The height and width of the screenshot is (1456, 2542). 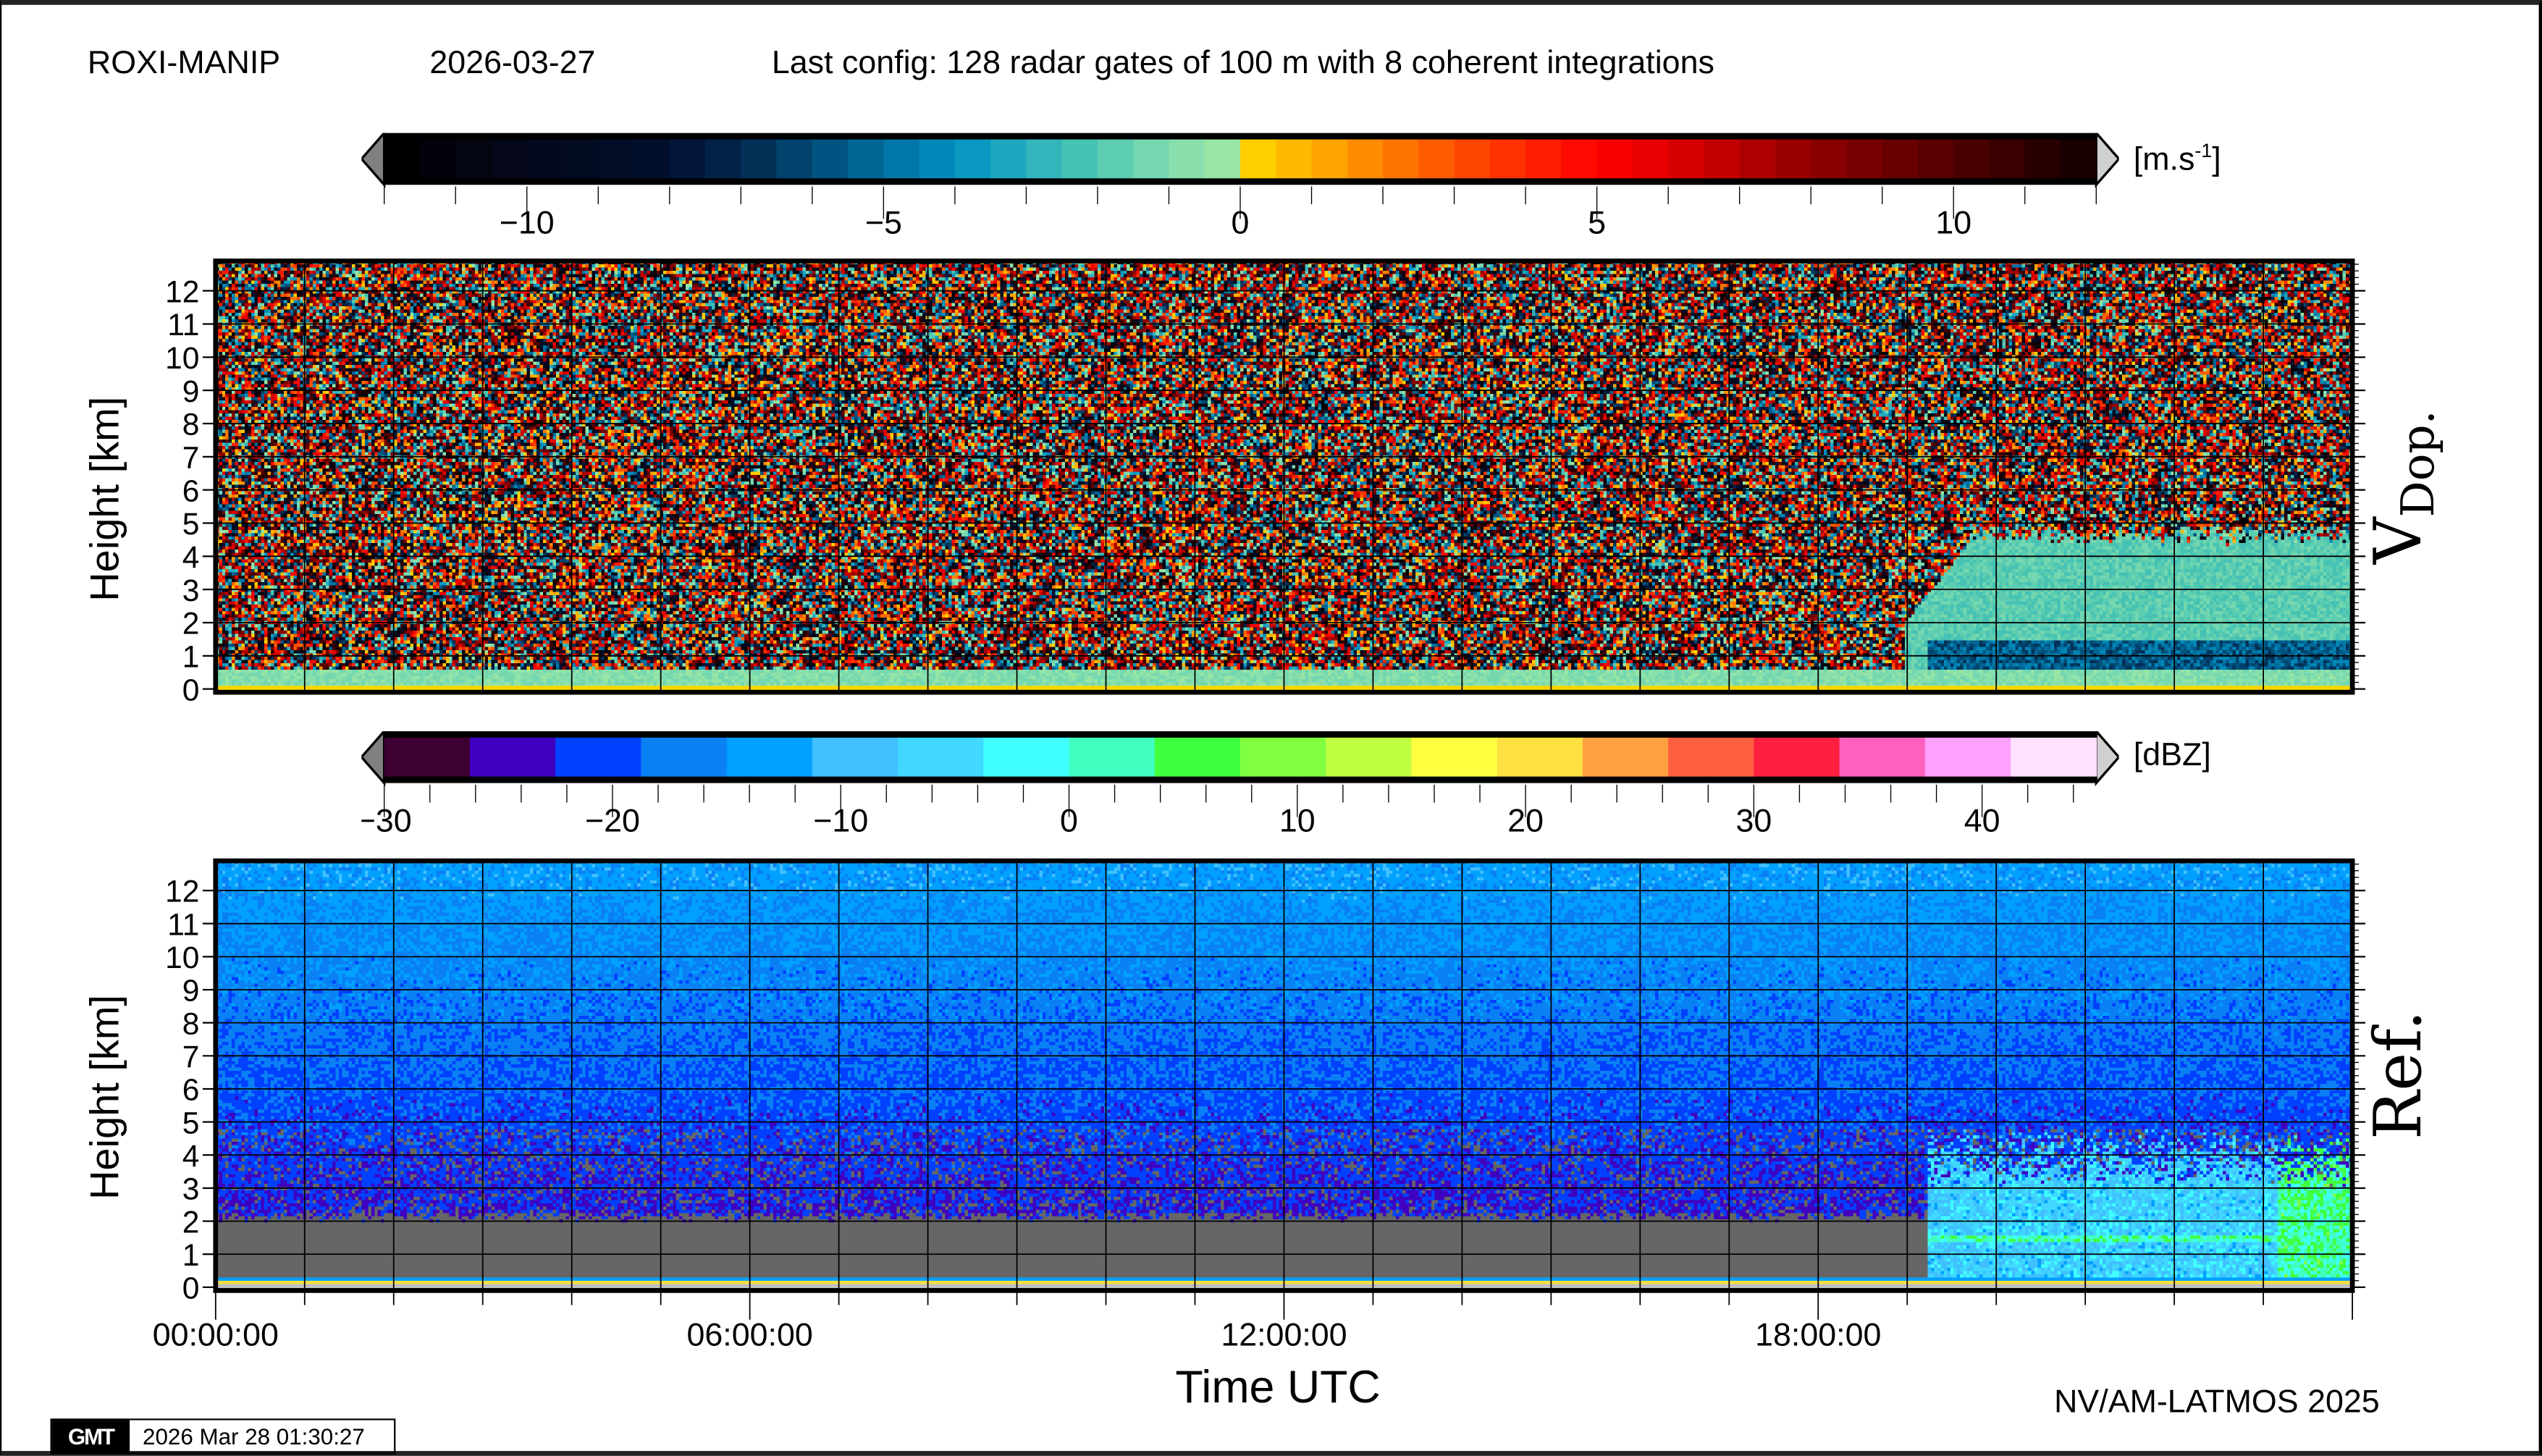 What do you see at coordinates (191, 624) in the screenshot?
I see `y-tick-label: 2` at bounding box center [191, 624].